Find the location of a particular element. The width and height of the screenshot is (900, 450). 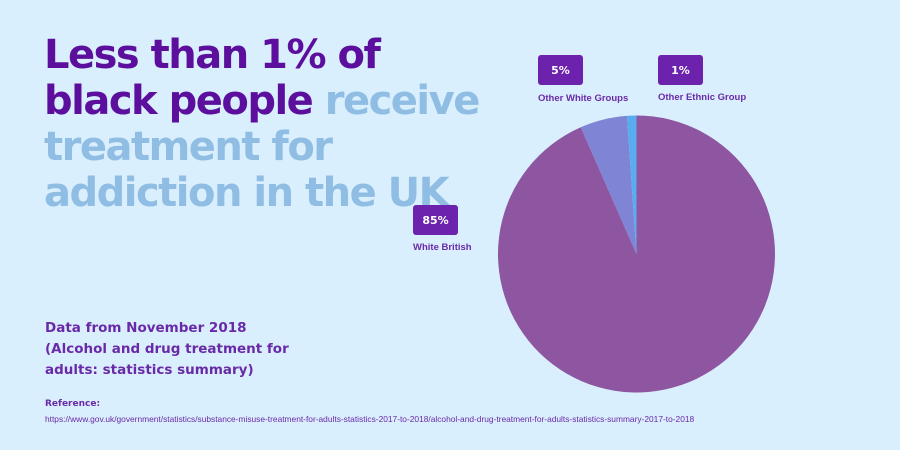

pie-slice-other-white-groups is located at coordinates (608, 184).